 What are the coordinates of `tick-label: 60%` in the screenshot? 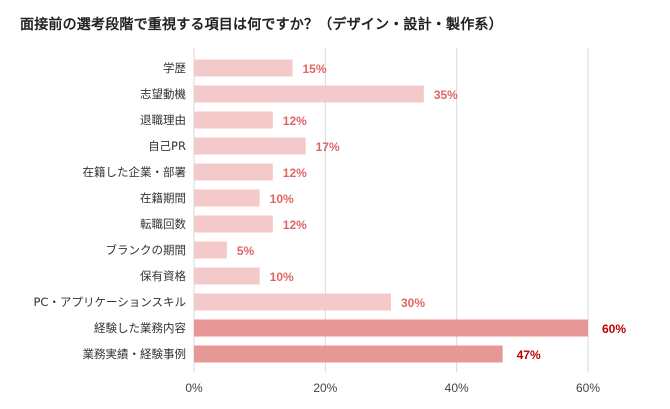 It's located at (588, 388).